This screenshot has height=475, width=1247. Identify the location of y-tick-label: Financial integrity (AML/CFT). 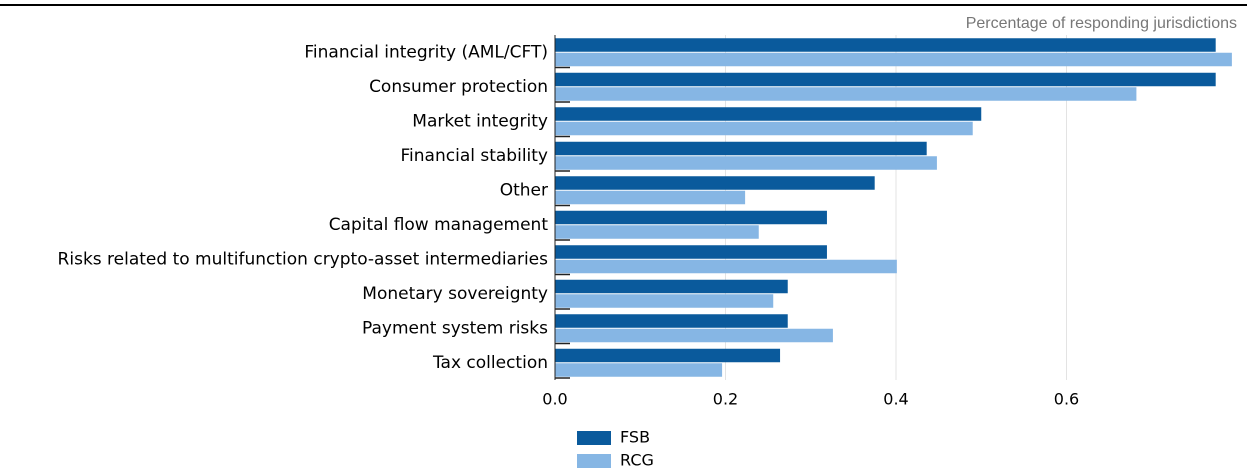
(426, 52).